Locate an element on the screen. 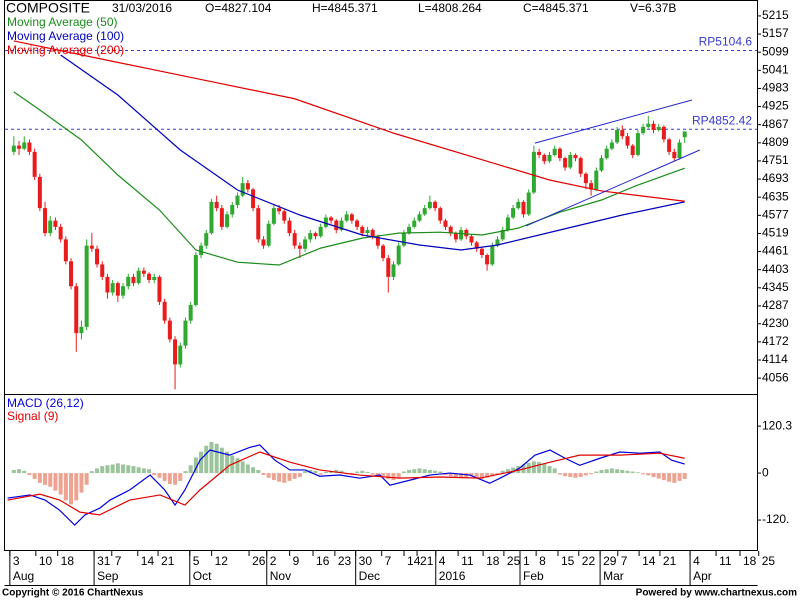  y-tick-label: 4230 is located at coordinates (775, 323).